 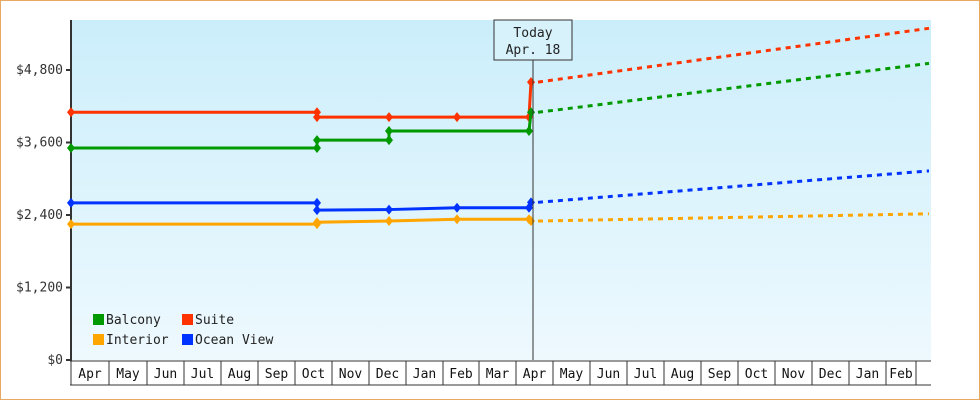 I want to click on legend-label: Ocean View, so click(x=234, y=340).